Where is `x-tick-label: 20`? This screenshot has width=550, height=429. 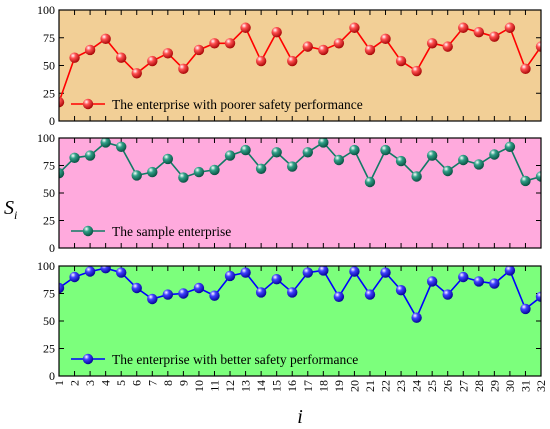
x-tick-label: 20 is located at coordinates (354, 386).